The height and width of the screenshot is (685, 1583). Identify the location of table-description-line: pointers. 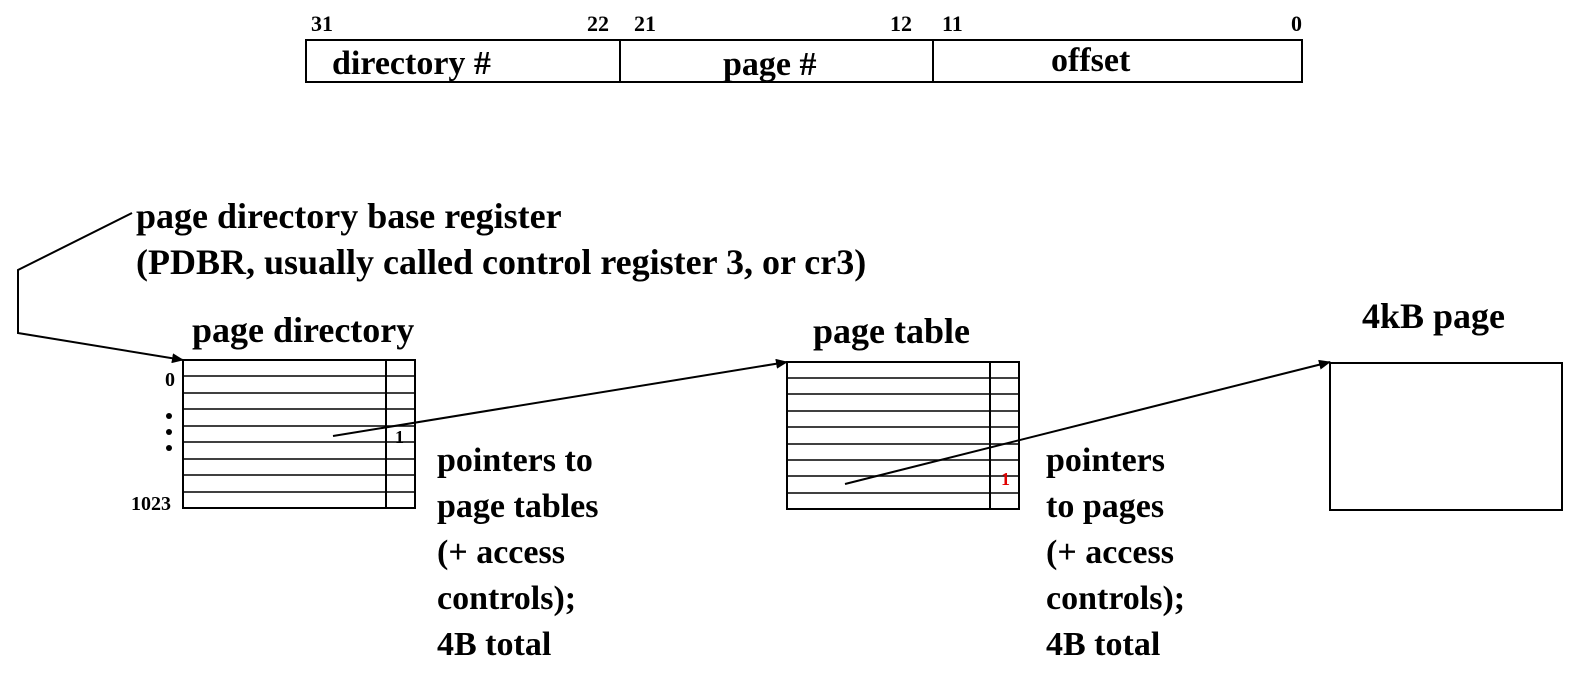
(1105, 460).